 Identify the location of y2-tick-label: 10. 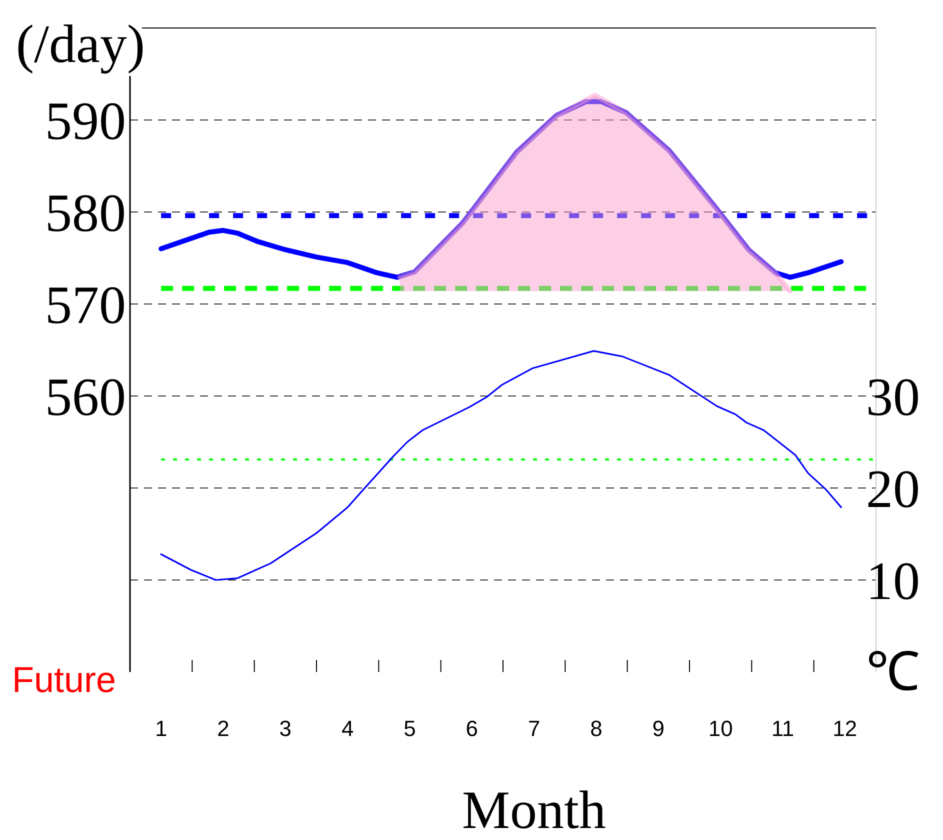
(893, 580).